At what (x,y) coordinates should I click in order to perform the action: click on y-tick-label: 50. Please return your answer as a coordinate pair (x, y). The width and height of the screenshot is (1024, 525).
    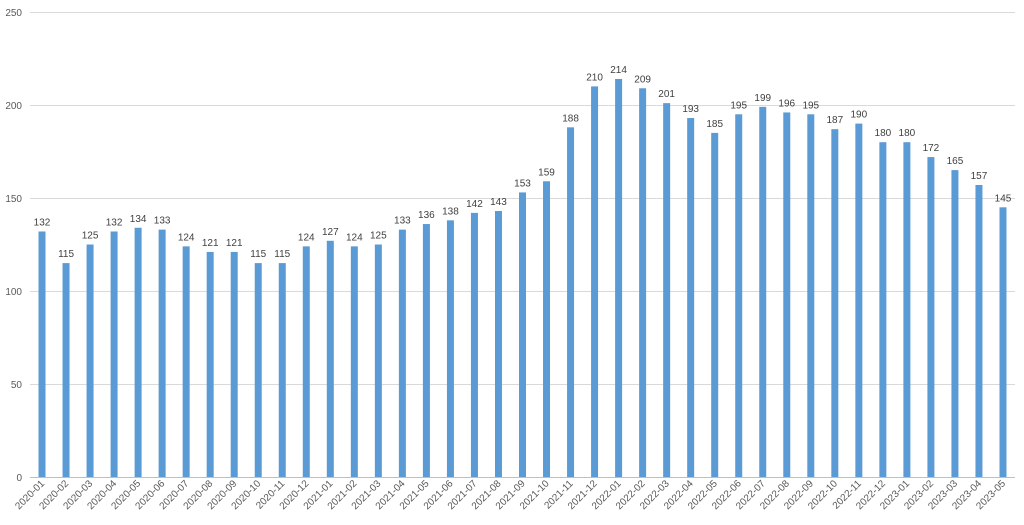
    Looking at the image, I should click on (17, 385).